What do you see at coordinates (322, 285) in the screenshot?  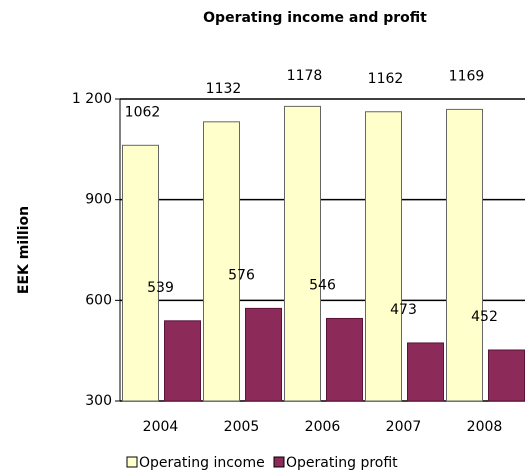 I see `data-label: 546` at bounding box center [322, 285].